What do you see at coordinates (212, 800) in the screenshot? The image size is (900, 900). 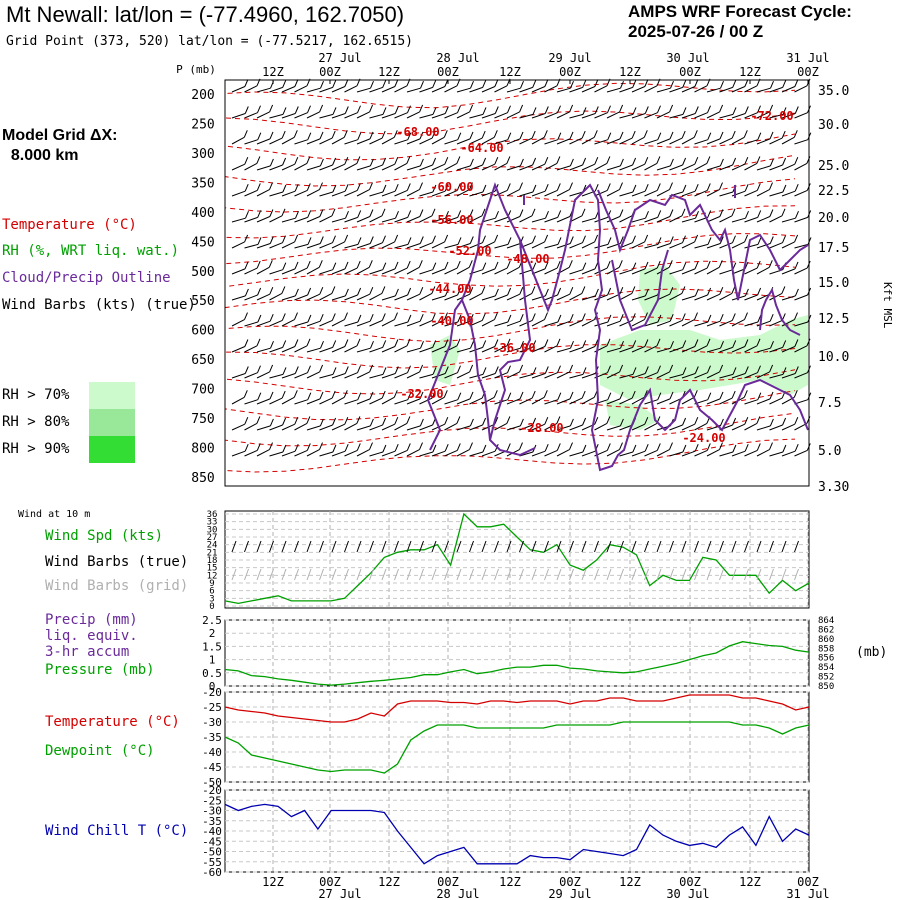 I see `chill-tick-label: -25` at bounding box center [212, 800].